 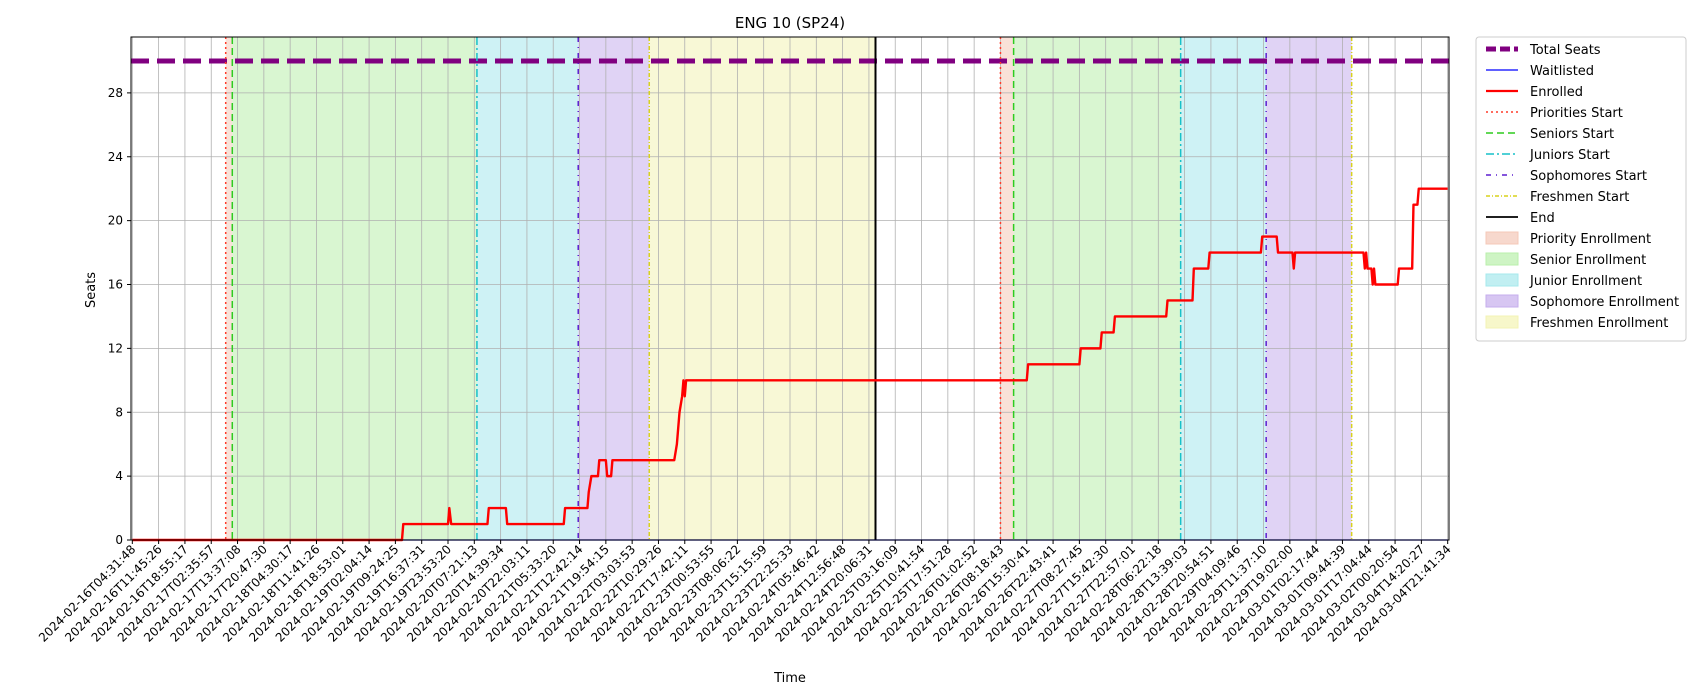 What do you see at coordinates (1572, 134) in the screenshot?
I see `legend-label: Seniors Start` at bounding box center [1572, 134].